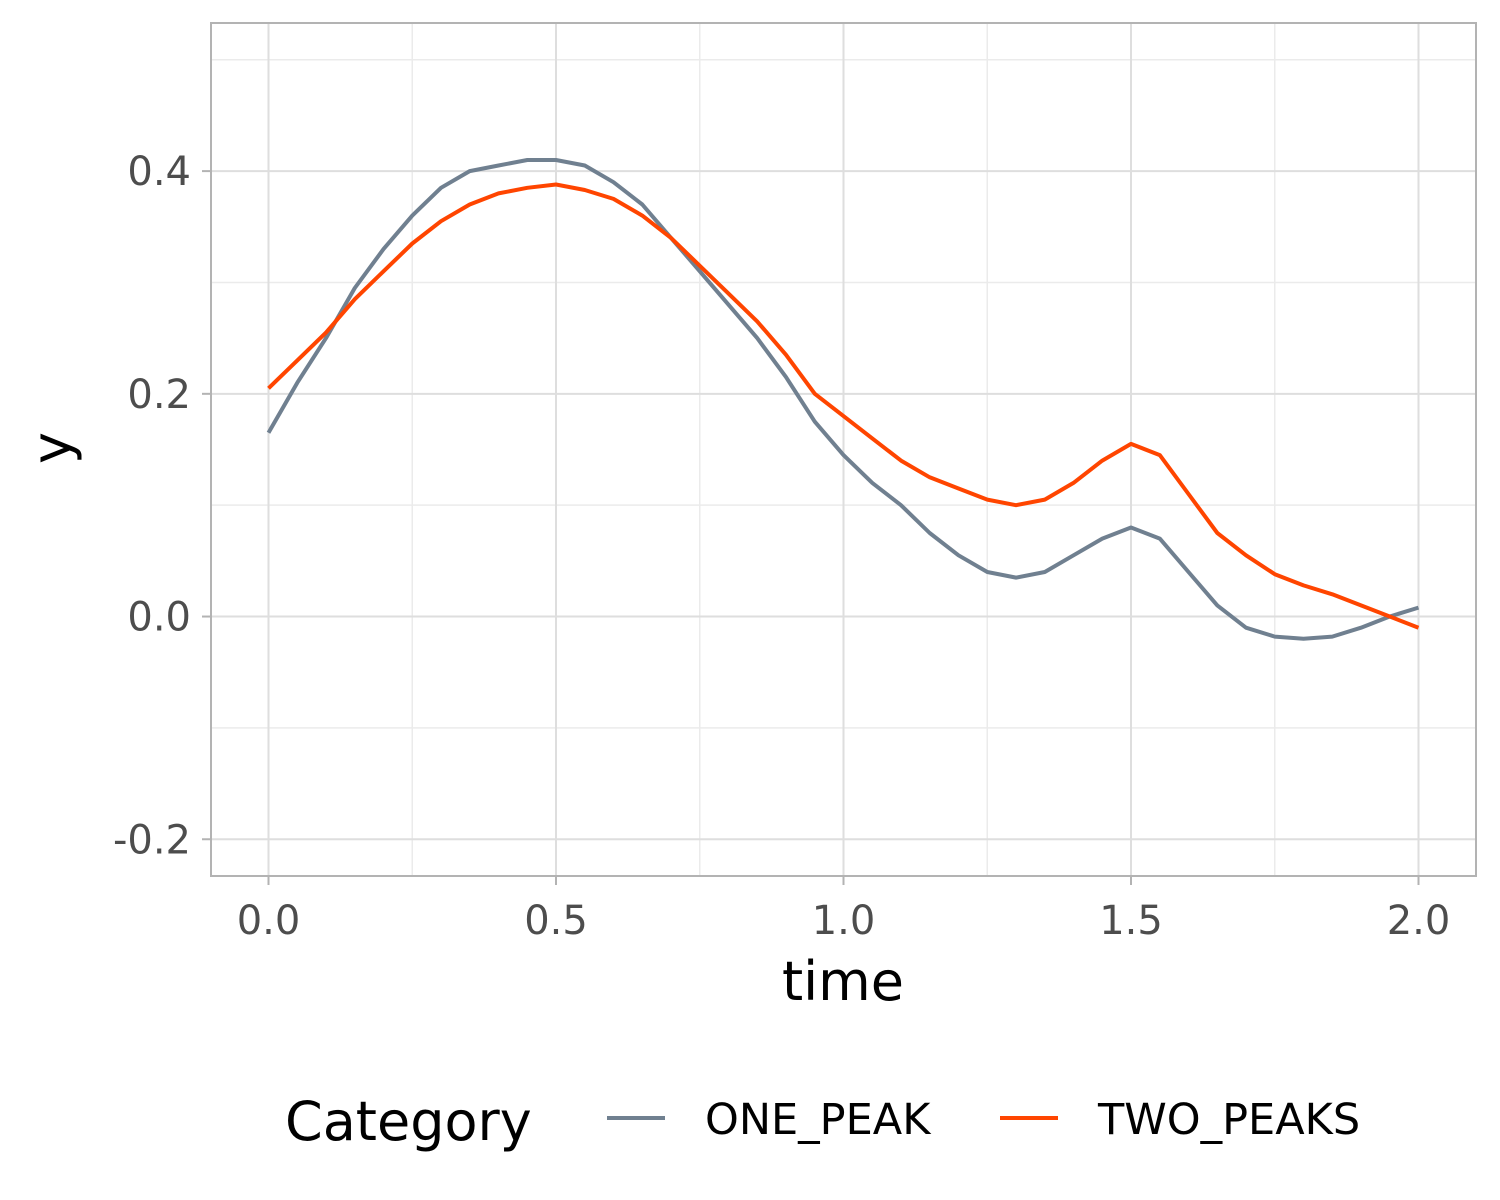 This screenshot has width=1500, height=1200. What do you see at coordinates (1419, 921) in the screenshot?
I see `x-tick-label: 2.0` at bounding box center [1419, 921].